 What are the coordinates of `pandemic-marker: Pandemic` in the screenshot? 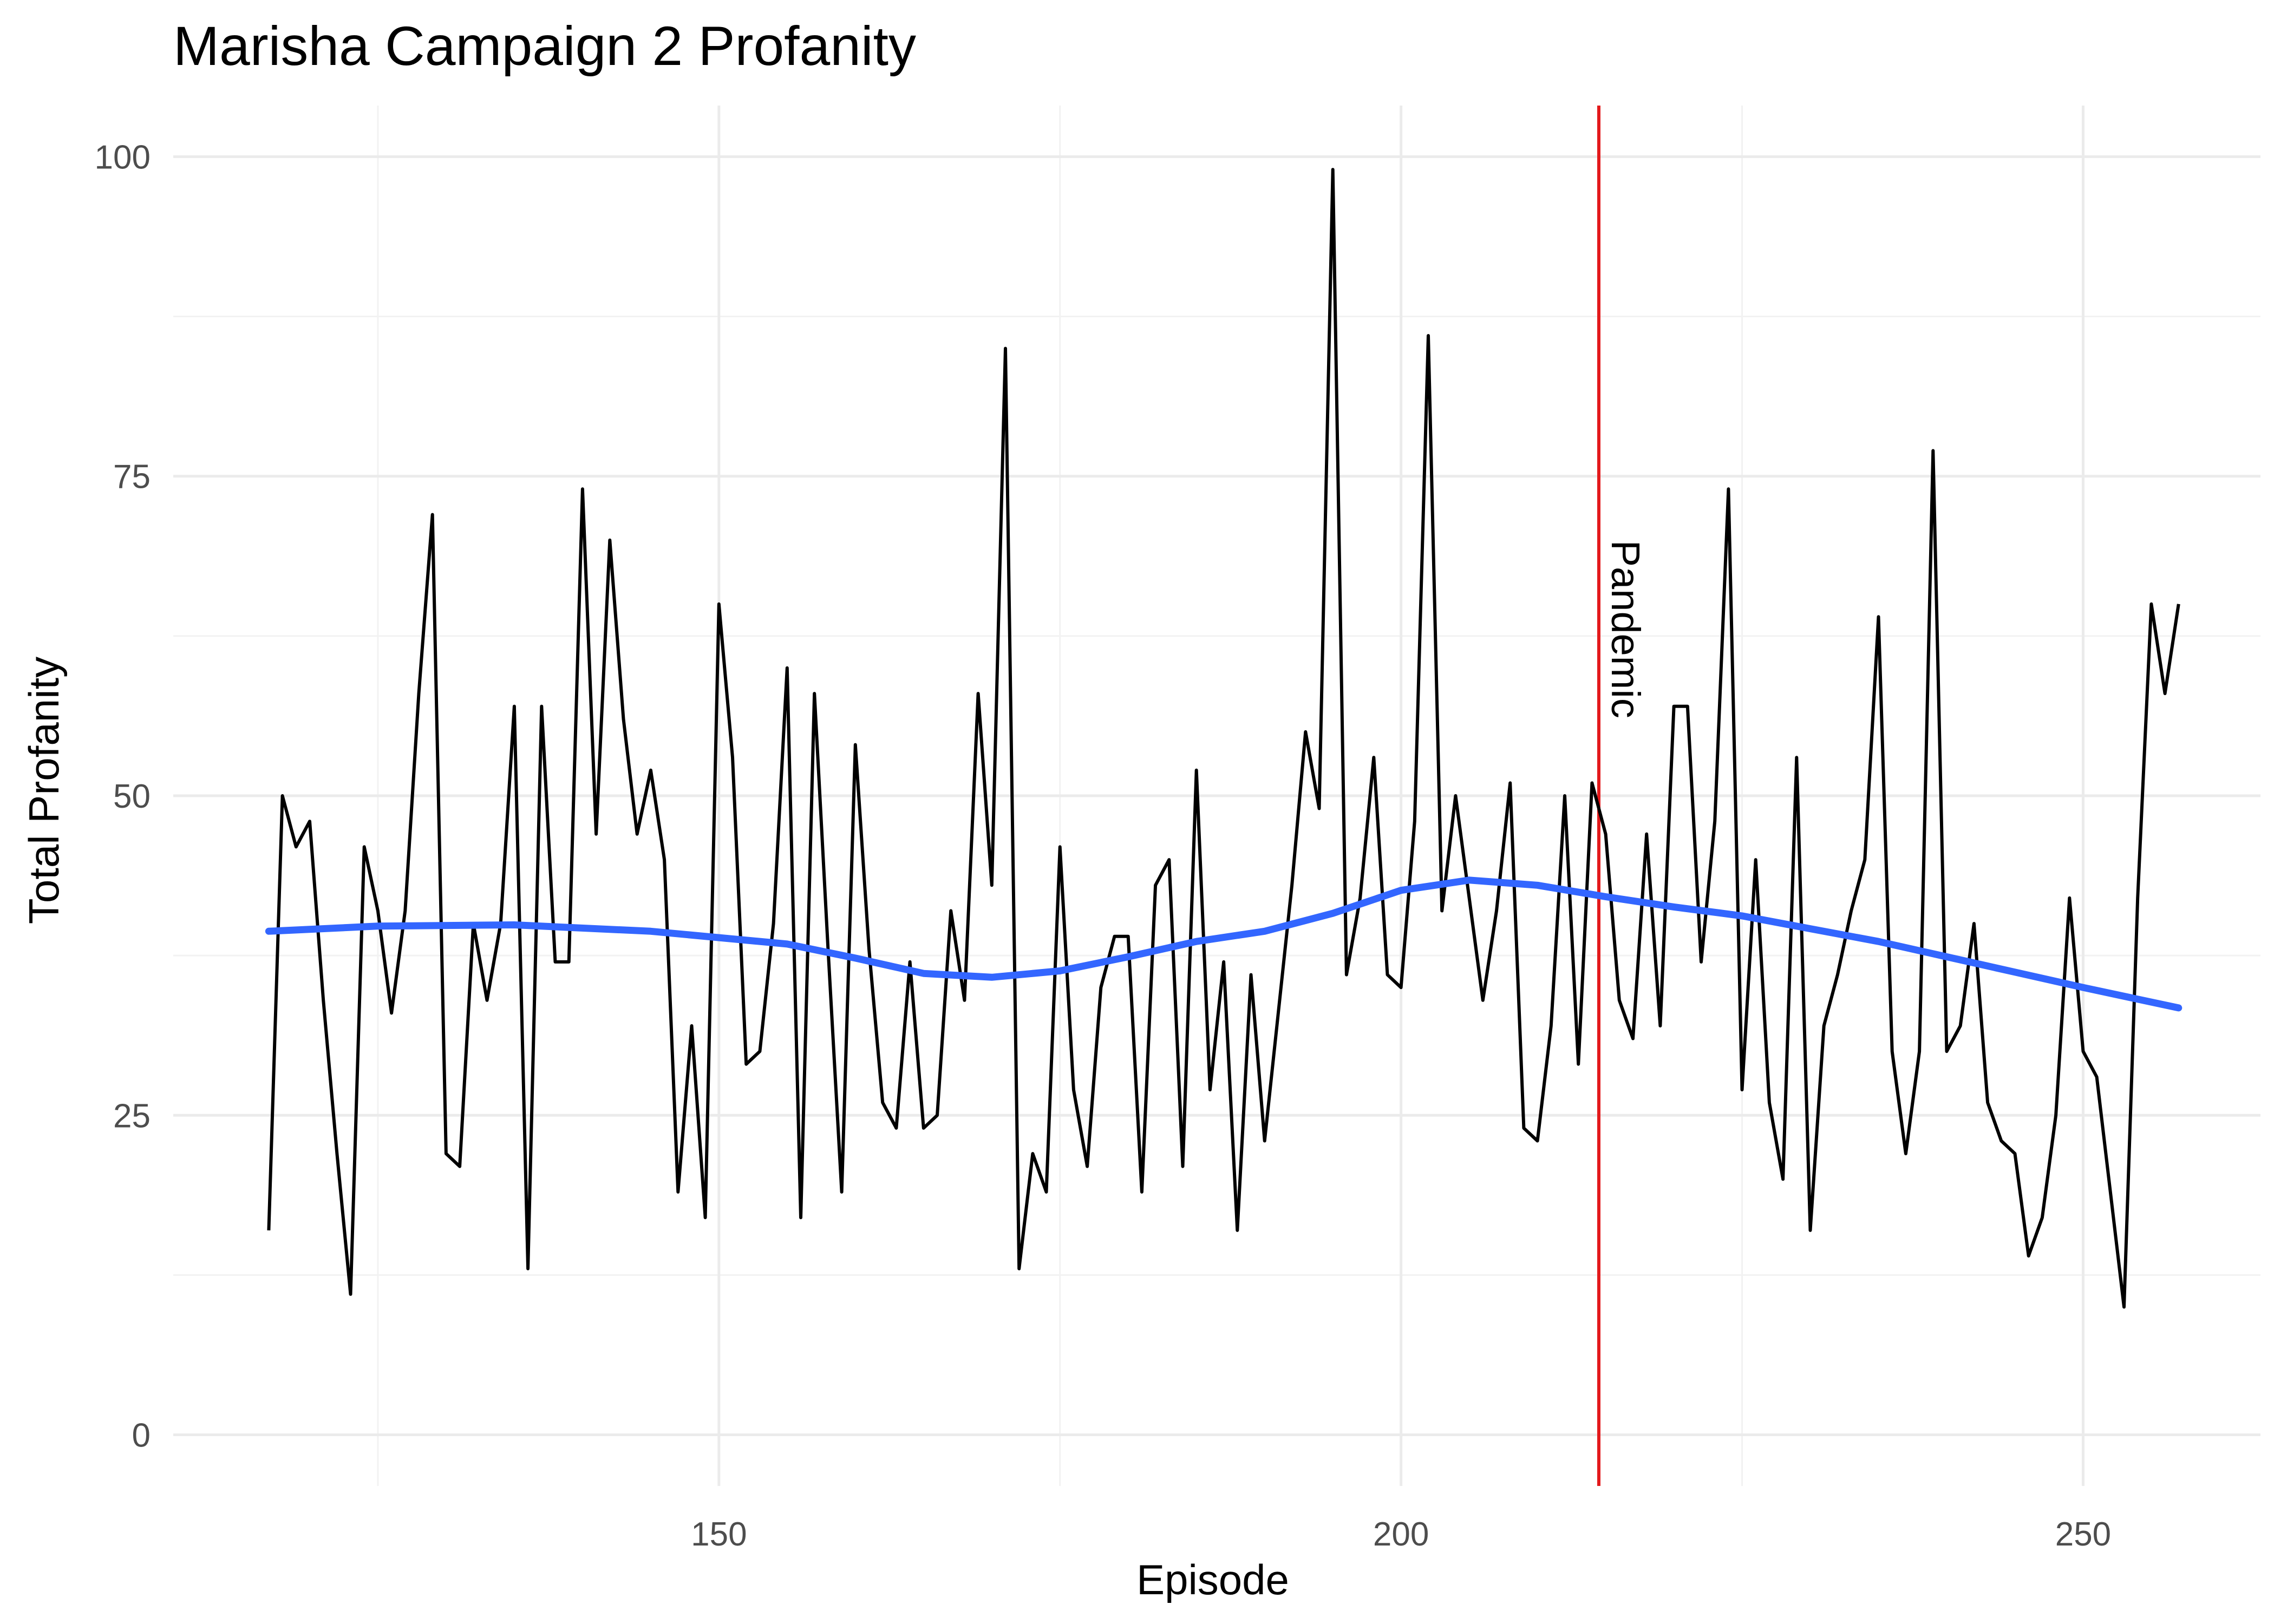 It's located at (1623, 796).